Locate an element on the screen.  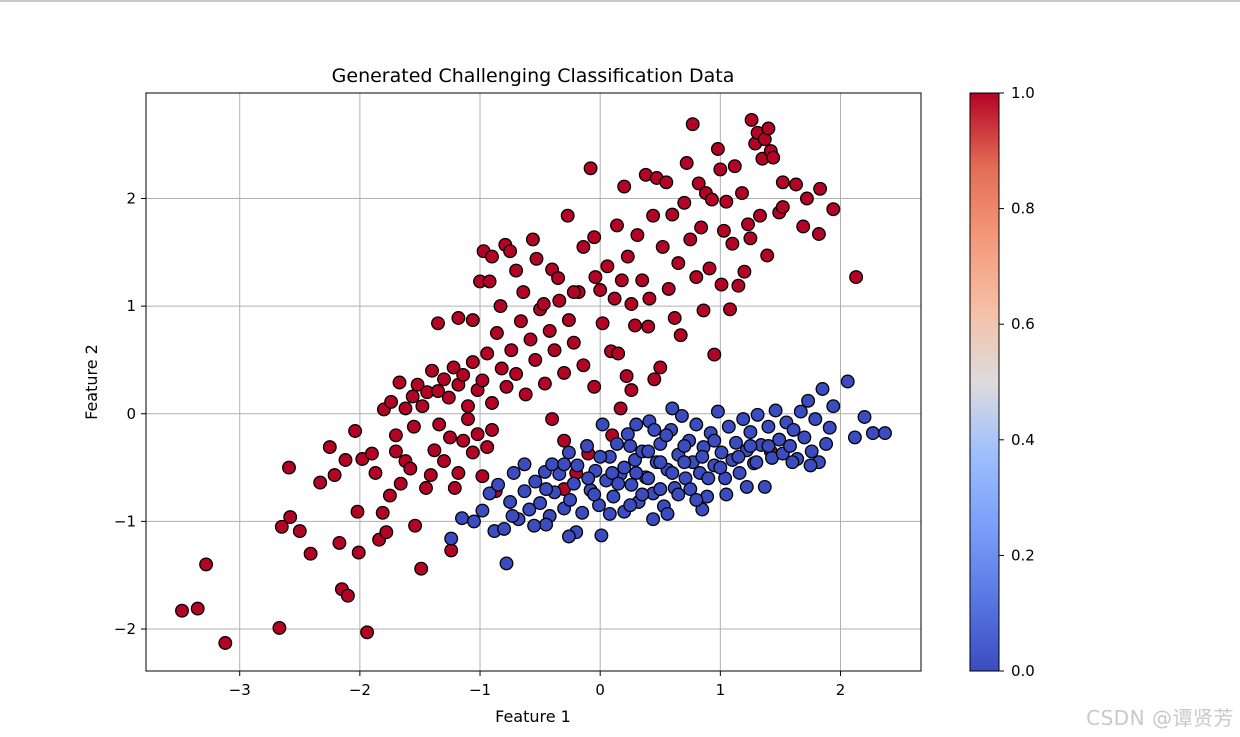
y-tick-label: −2 is located at coordinates (125, 629).